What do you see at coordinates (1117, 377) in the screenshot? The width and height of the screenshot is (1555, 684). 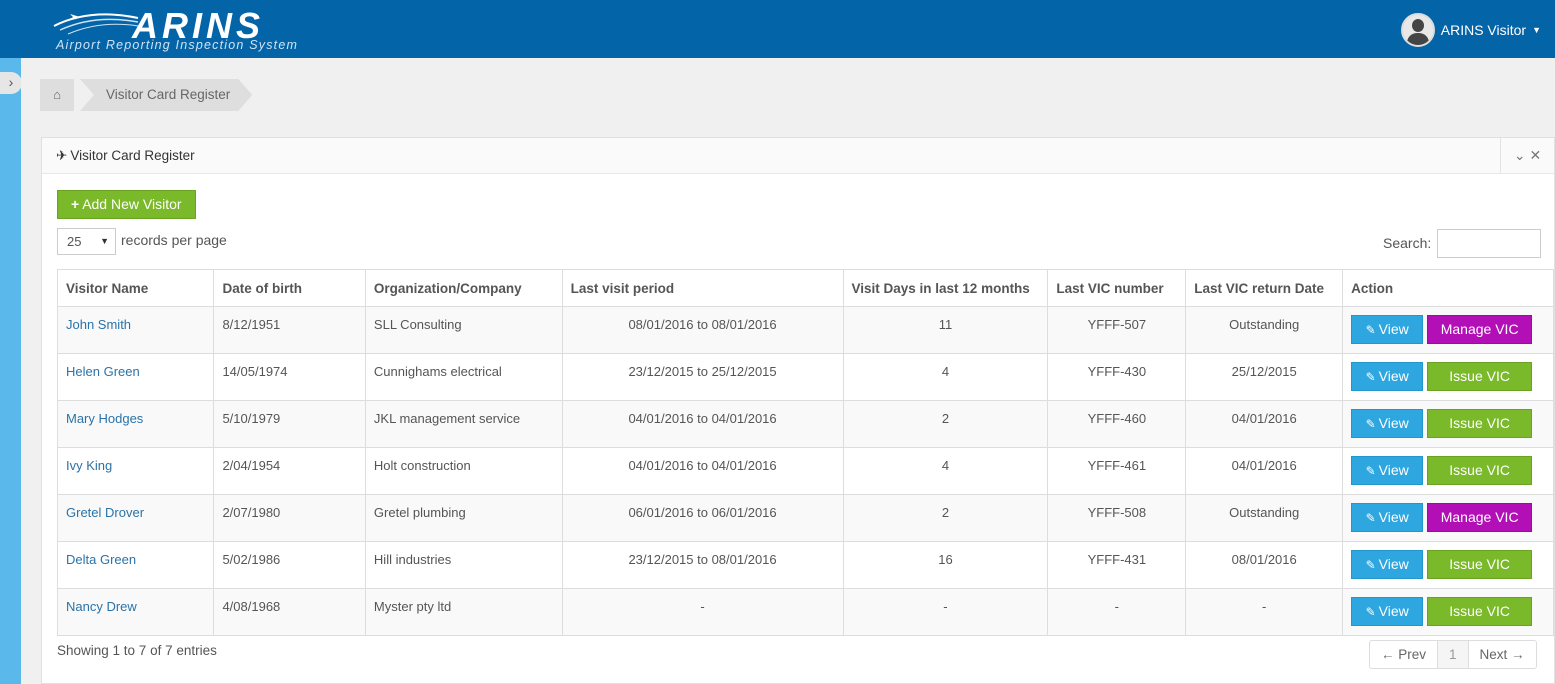 I see `cell-vic-number: YFFF-430` at bounding box center [1117, 377].